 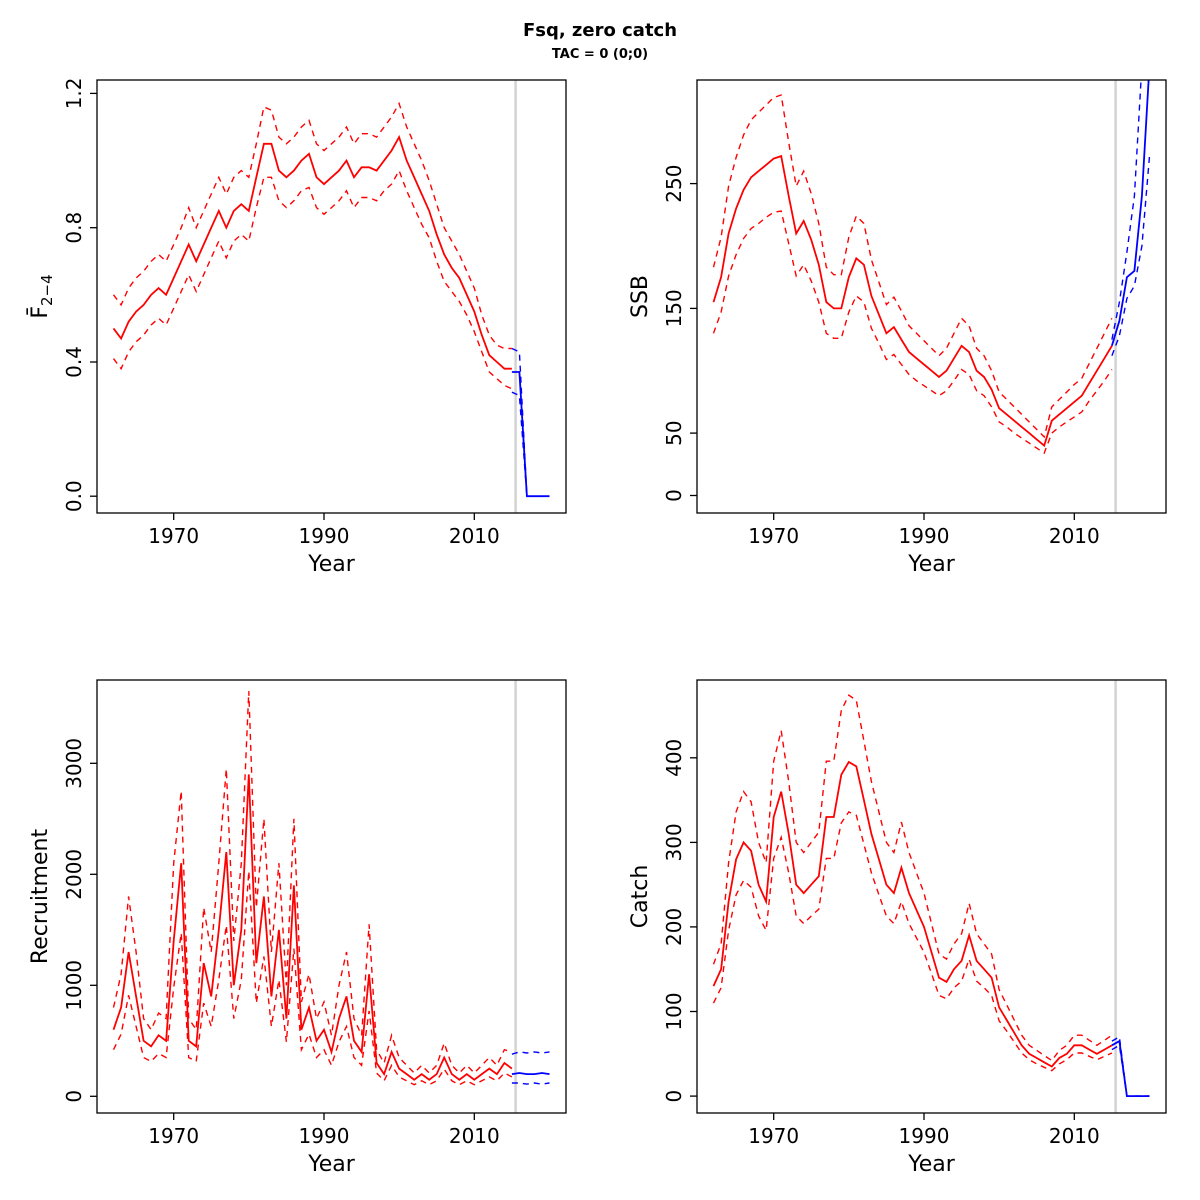 What do you see at coordinates (74, 93) in the screenshot?
I see `y-tick-label: 1.2` at bounding box center [74, 93].